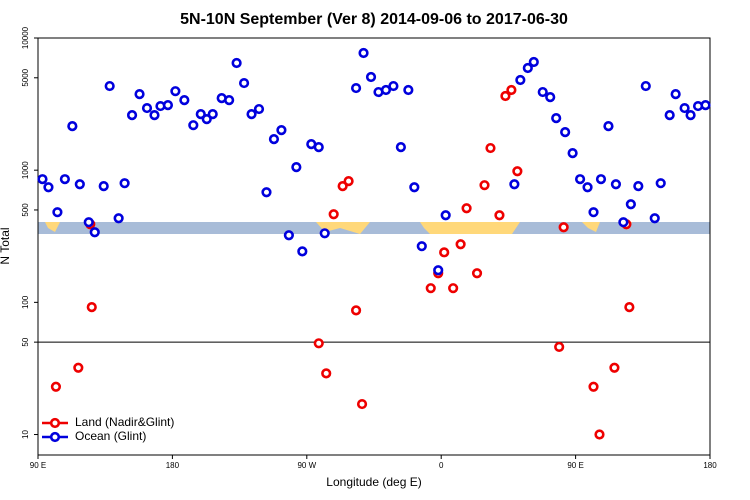 Image resolution: width=750 pixels, height=500 pixels. I want to click on y-tick-label: 500, so click(25, 210).